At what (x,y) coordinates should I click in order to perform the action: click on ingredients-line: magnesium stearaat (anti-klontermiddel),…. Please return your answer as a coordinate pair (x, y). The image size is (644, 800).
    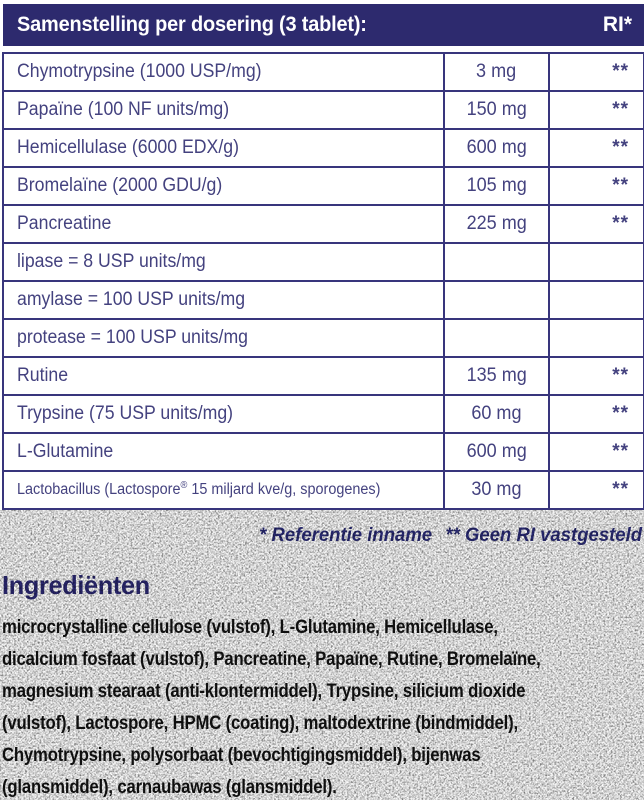
    Looking at the image, I should click on (264, 691).